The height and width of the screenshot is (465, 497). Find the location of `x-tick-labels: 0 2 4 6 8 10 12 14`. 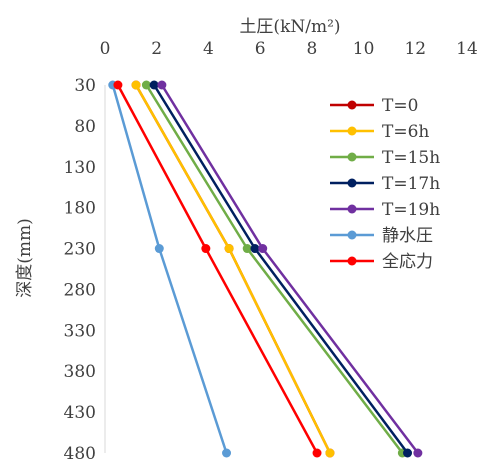

x-tick-labels: 0 2 4 6 8 10 12 14 is located at coordinates (289, 49).